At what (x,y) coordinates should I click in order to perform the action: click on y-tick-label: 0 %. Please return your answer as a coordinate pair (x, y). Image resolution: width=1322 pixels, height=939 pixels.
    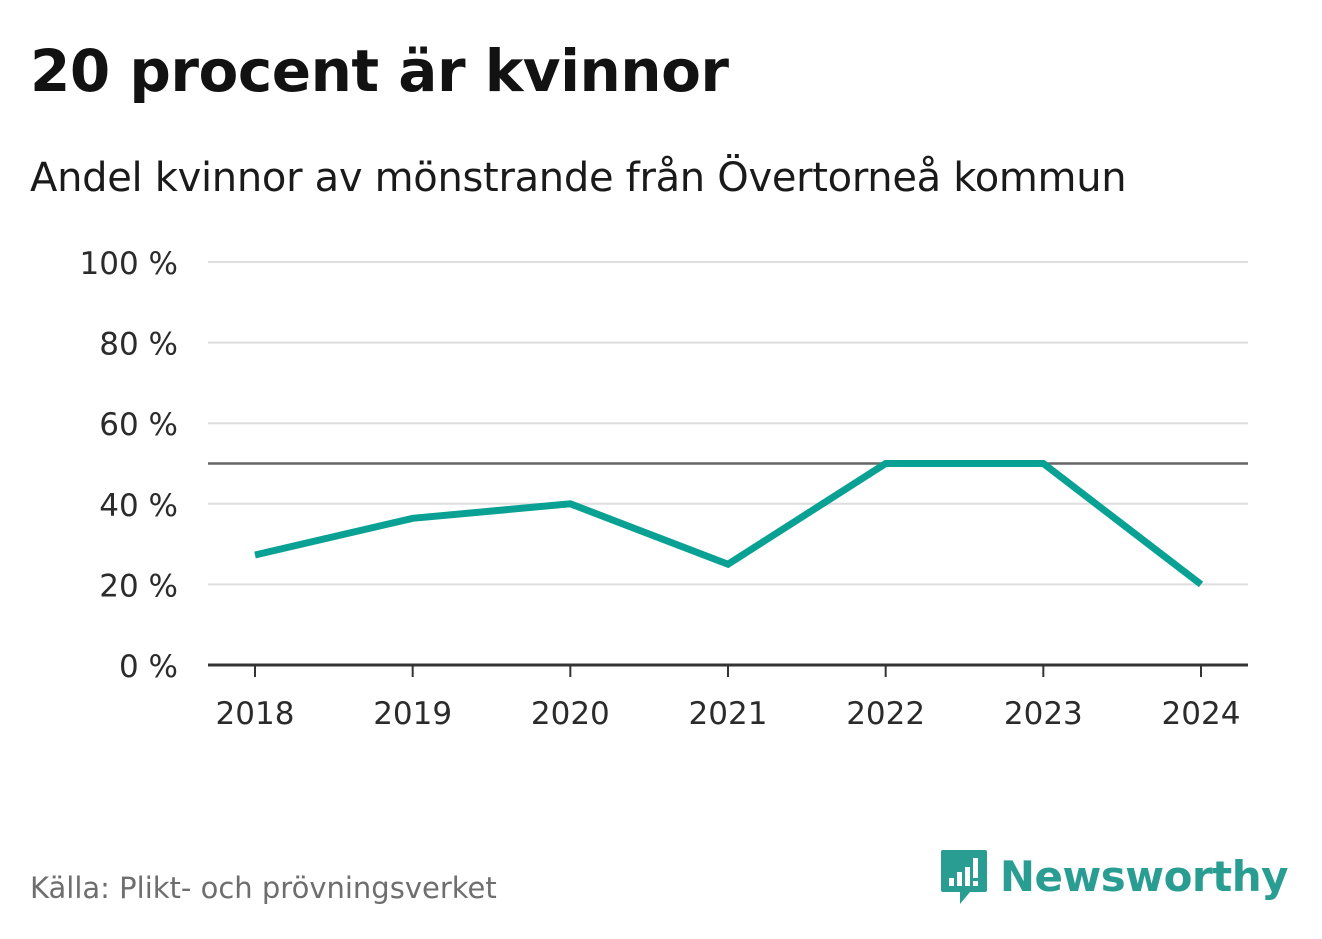
    Looking at the image, I should click on (148, 667).